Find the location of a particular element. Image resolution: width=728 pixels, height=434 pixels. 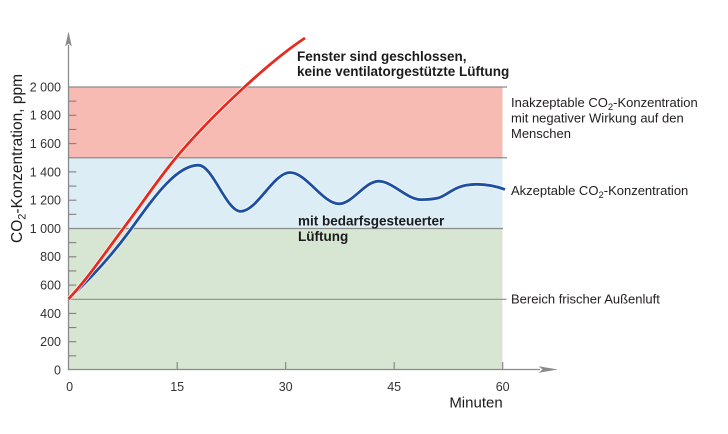

svg-text: mit bedarfsgesteuerter is located at coordinates (371, 220).